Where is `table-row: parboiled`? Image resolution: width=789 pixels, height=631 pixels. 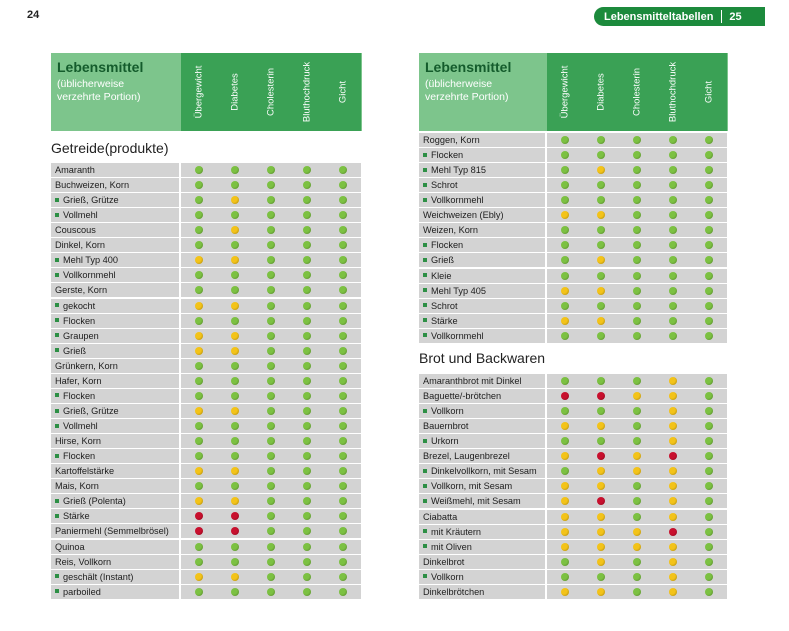
table-row: parboiled is located at coordinates (206, 592).